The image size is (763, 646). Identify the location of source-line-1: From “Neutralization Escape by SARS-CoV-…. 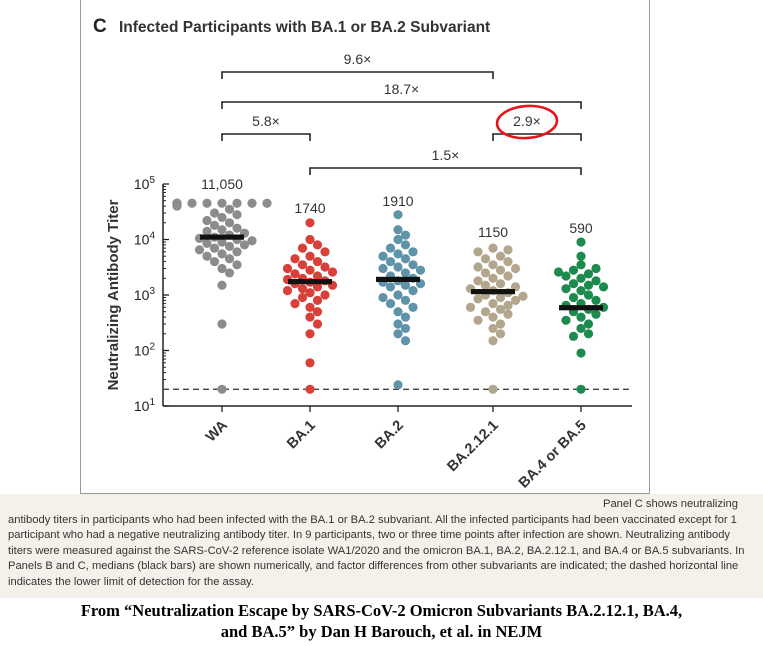
(381, 610).